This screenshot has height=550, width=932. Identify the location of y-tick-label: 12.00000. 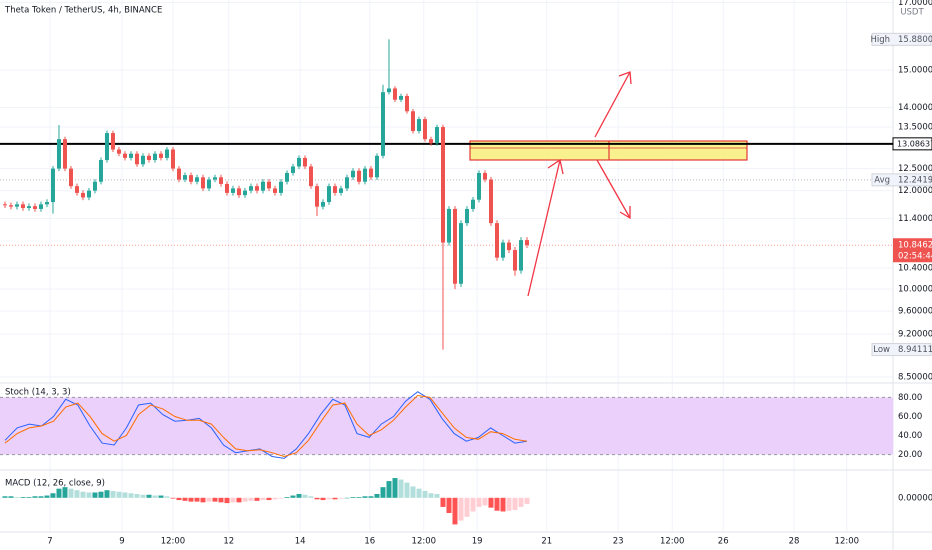
(915, 191).